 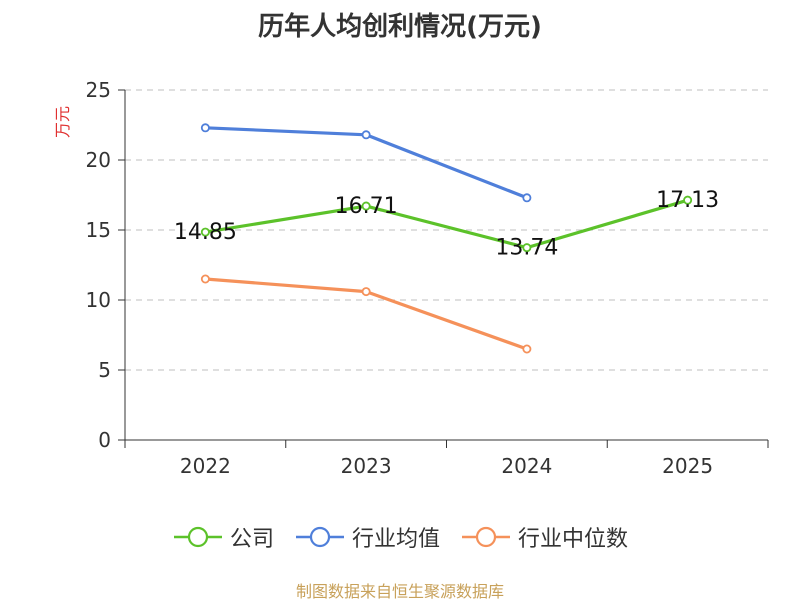 What do you see at coordinates (104, 370) in the screenshot?
I see `y-tick-label: 5` at bounding box center [104, 370].